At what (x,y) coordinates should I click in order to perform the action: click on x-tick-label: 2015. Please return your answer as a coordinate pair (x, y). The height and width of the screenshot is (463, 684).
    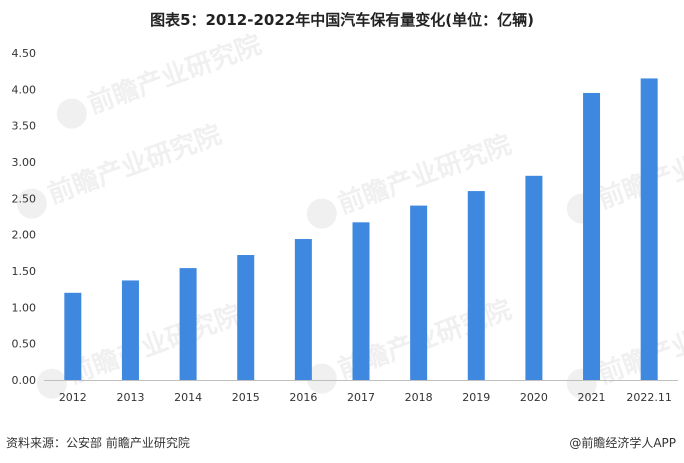
    Looking at the image, I should click on (246, 397).